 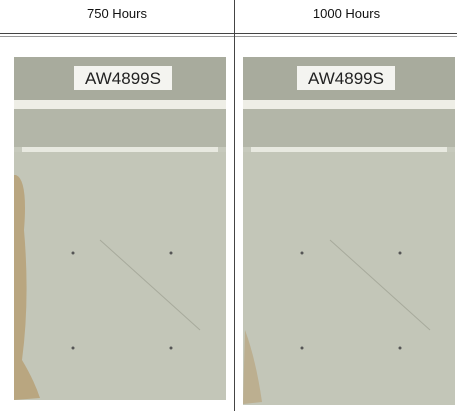 I want to click on column-divider, so click(x=234, y=205).